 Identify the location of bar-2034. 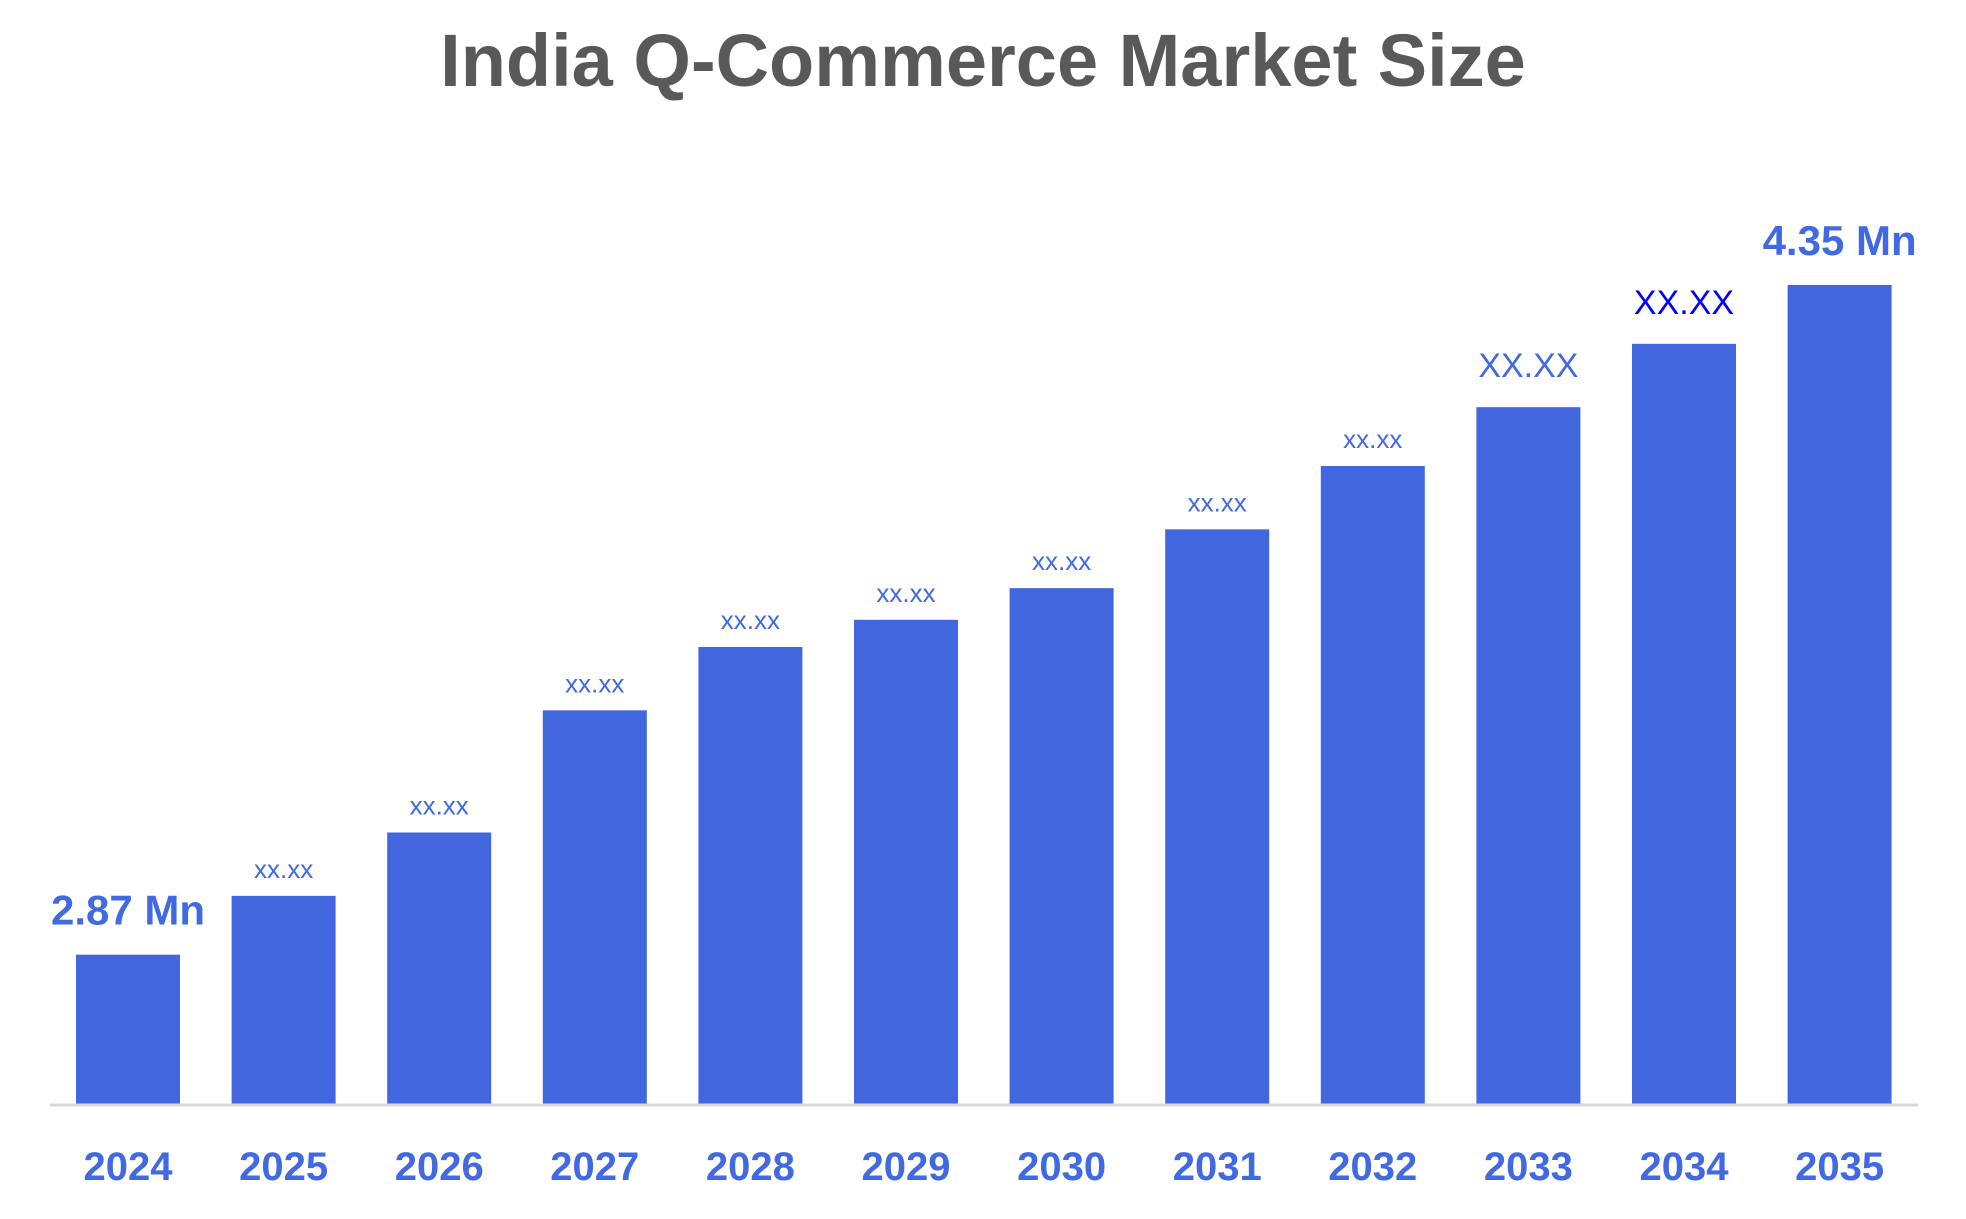
(1684, 723).